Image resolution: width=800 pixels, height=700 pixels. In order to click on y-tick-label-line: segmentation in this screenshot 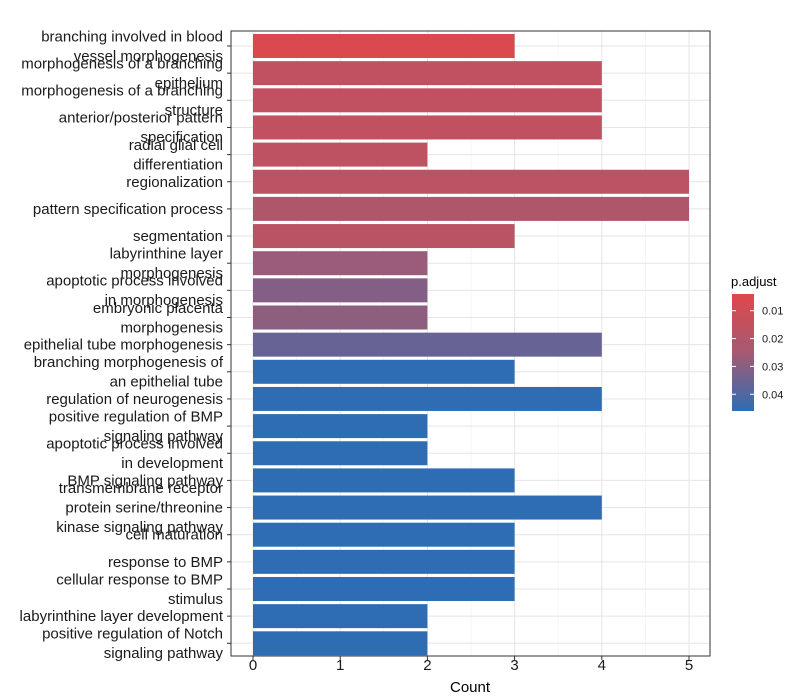, I will do `click(178, 236)`.